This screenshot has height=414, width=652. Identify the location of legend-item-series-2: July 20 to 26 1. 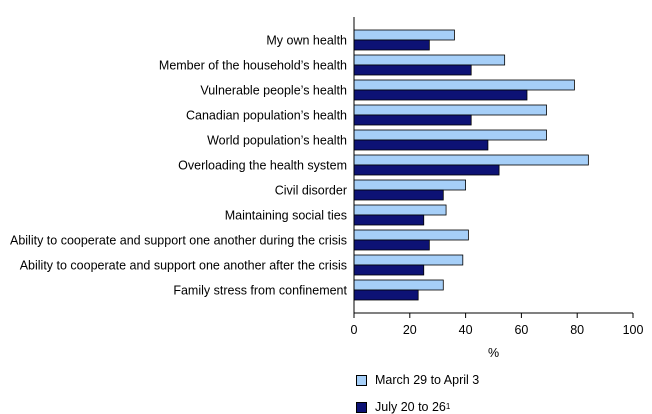
(403, 407).